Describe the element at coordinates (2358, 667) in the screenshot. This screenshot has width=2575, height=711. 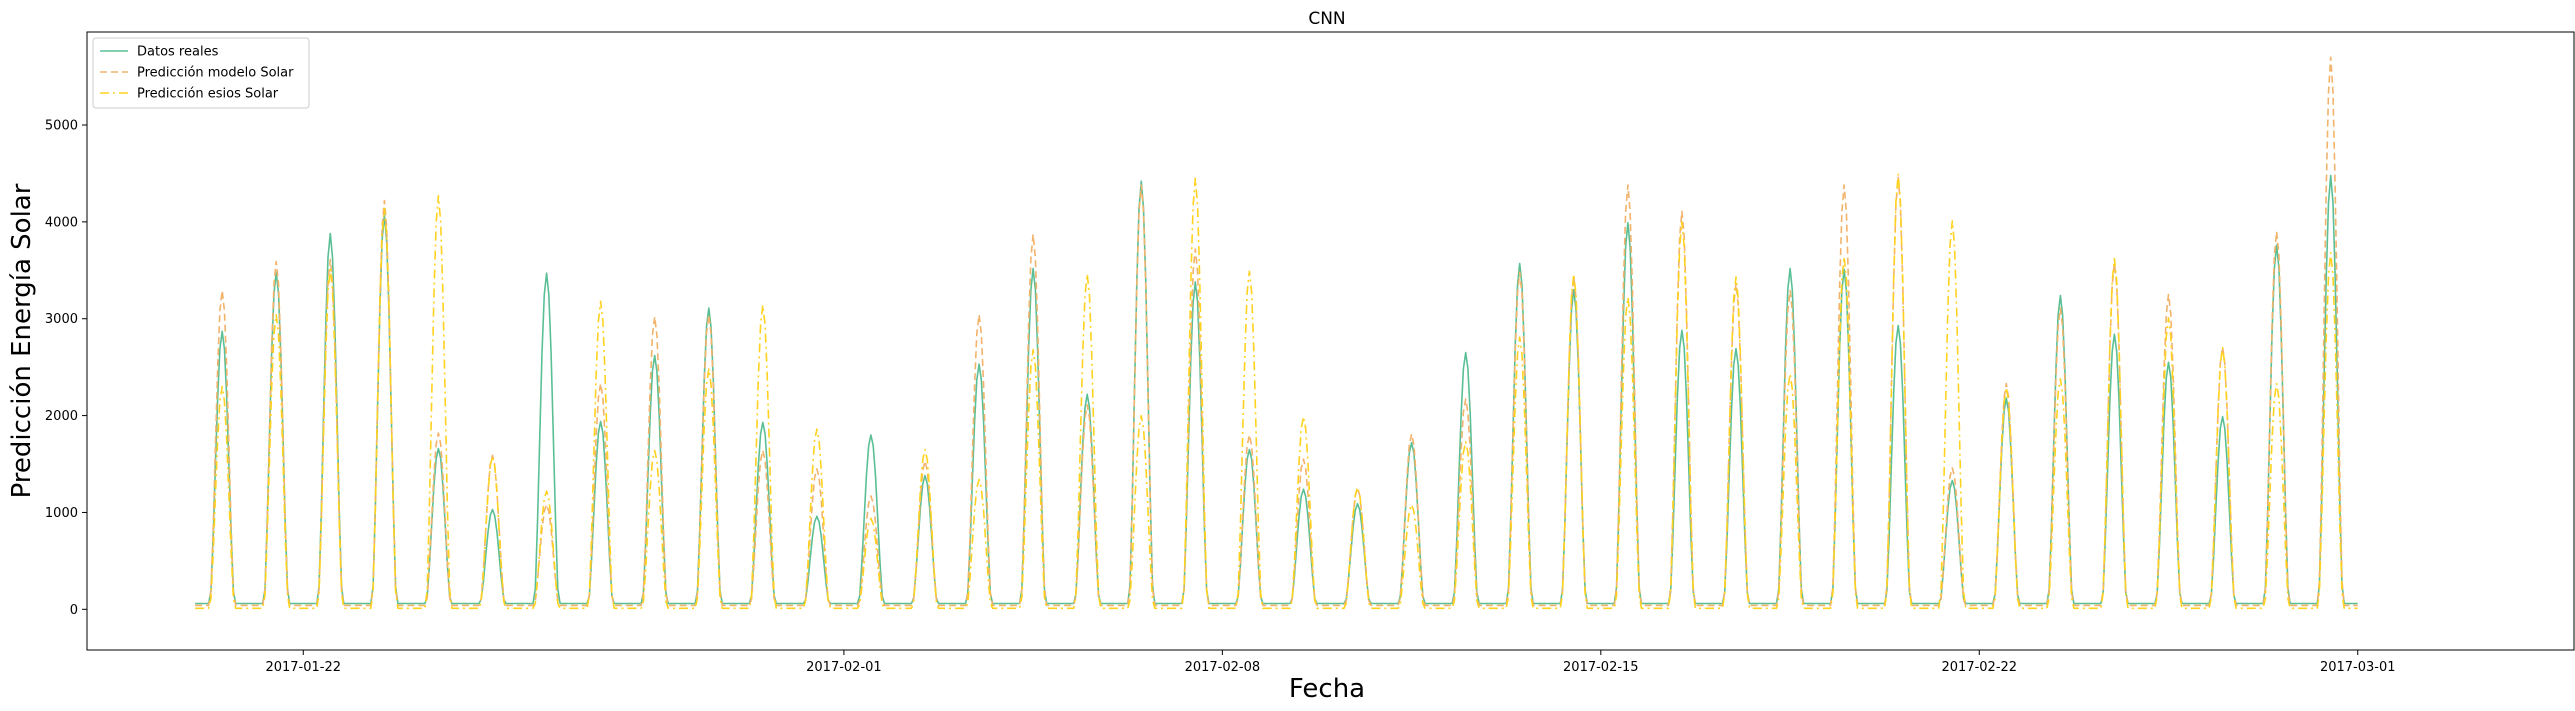
I see `x-tick-label: 2017-03-01` at that location.